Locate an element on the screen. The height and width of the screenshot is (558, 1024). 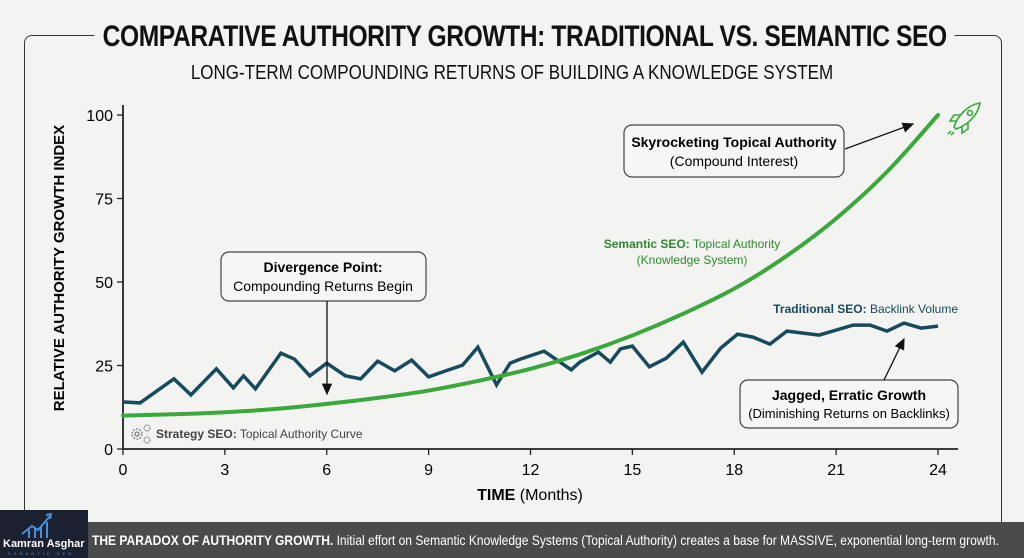
traditional-label-rest: Backlink Volume is located at coordinates (913, 309).